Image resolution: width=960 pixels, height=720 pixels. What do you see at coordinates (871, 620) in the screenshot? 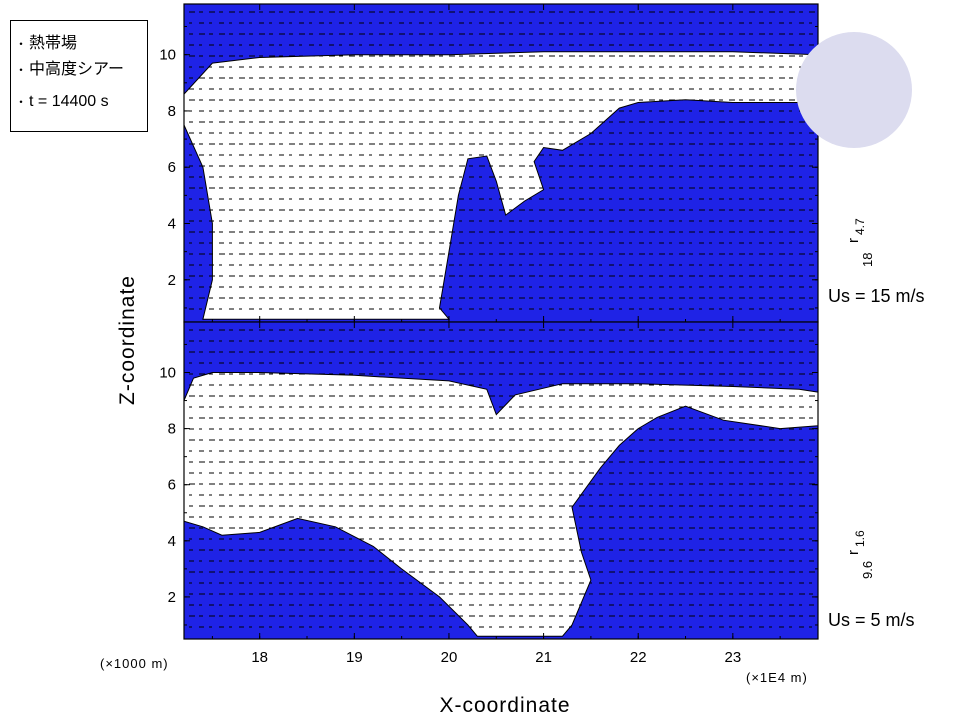
I see `shear-label-bottom: Us = 5 m/s` at bounding box center [871, 620].